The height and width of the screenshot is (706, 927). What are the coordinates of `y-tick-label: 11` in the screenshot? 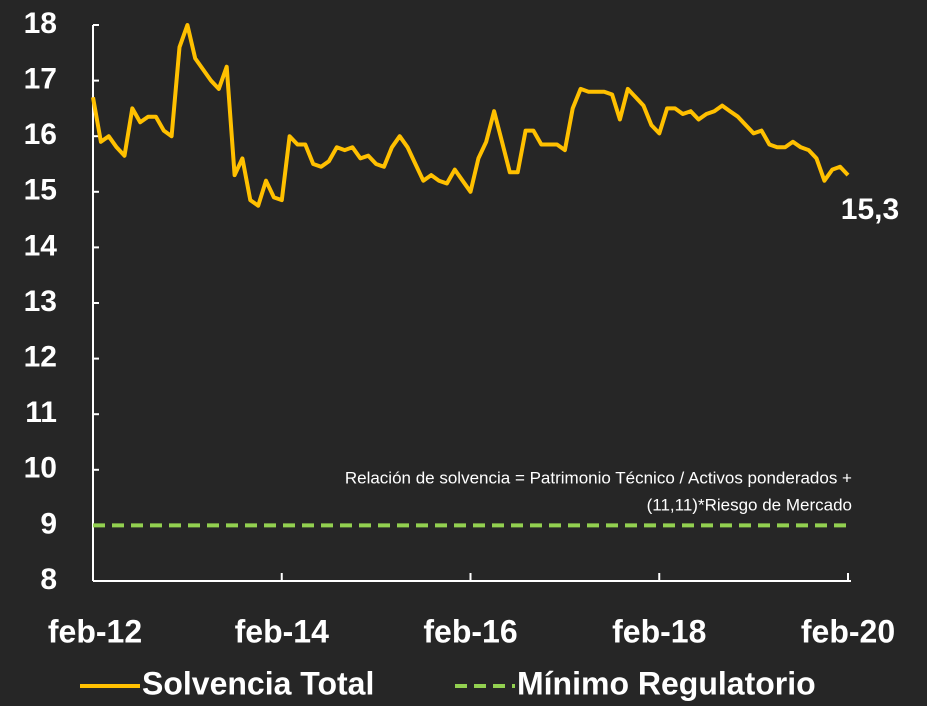 It's located at (41, 412).